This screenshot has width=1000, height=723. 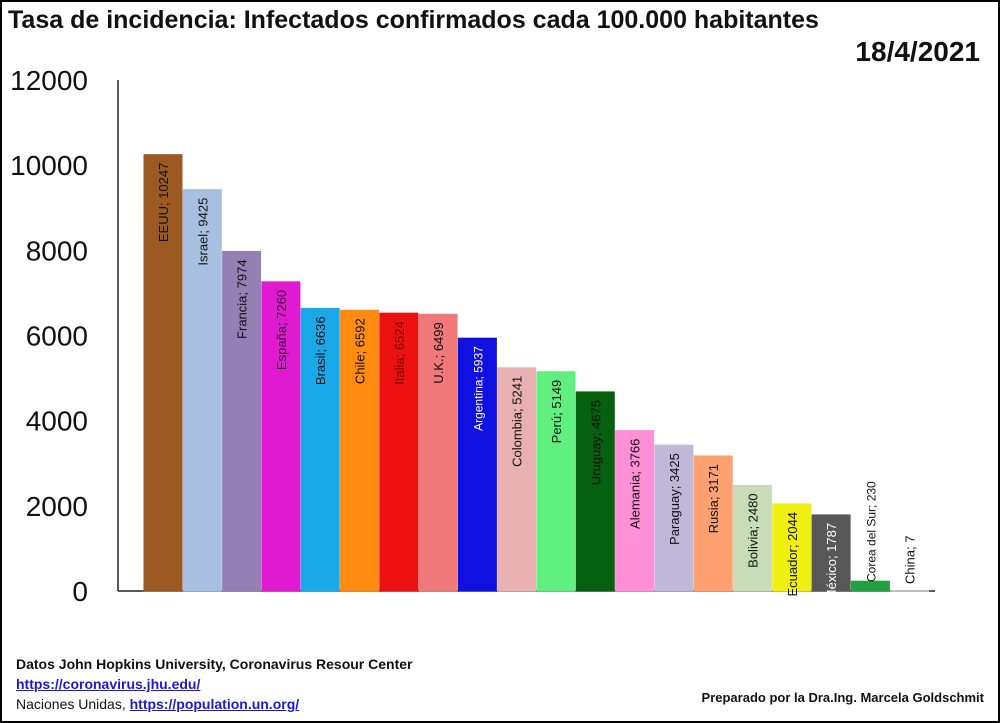 What do you see at coordinates (595, 491) in the screenshot?
I see `bar-uruguay` at bounding box center [595, 491].